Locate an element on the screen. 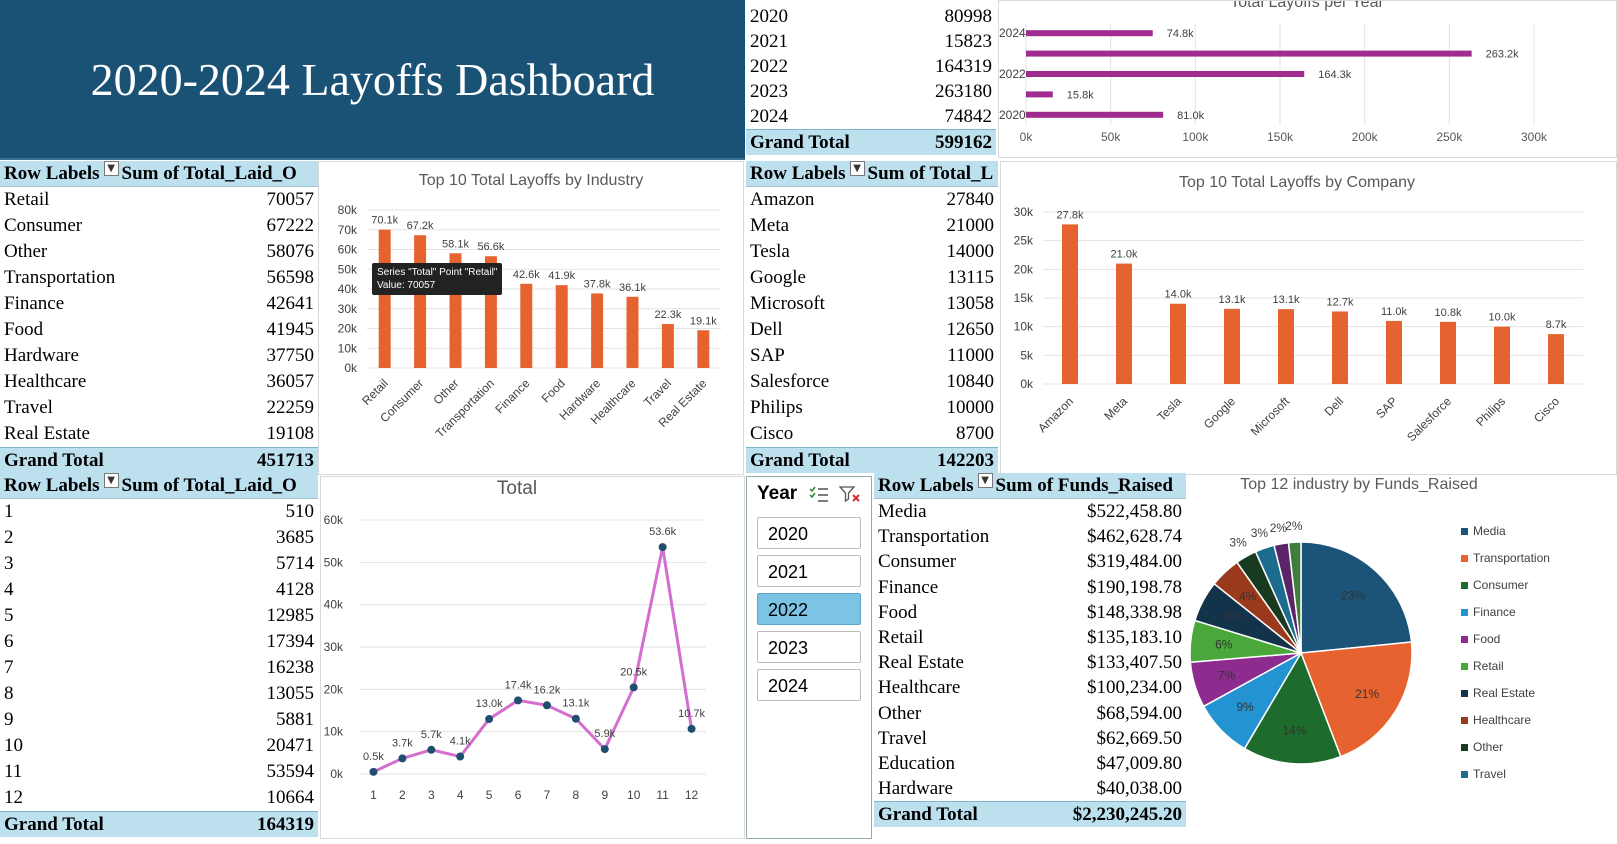 The width and height of the screenshot is (1617, 844). y-tick-label: 20k is located at coordinates (348, 329).